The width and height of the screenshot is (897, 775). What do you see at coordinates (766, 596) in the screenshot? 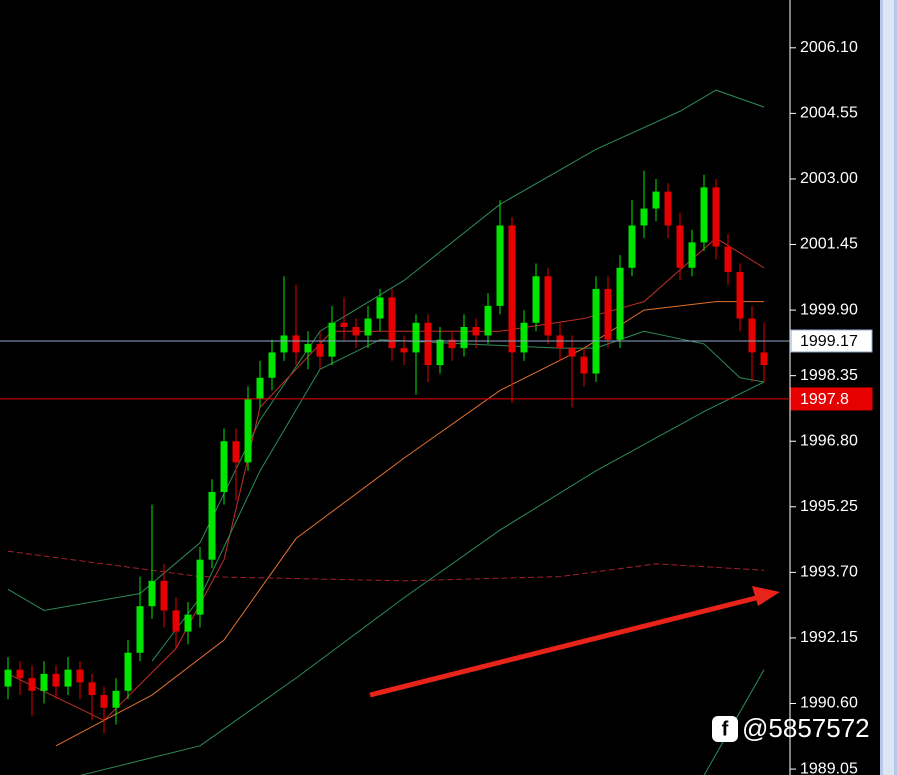
I see `arrow-head` at bounding box center [766, 596].